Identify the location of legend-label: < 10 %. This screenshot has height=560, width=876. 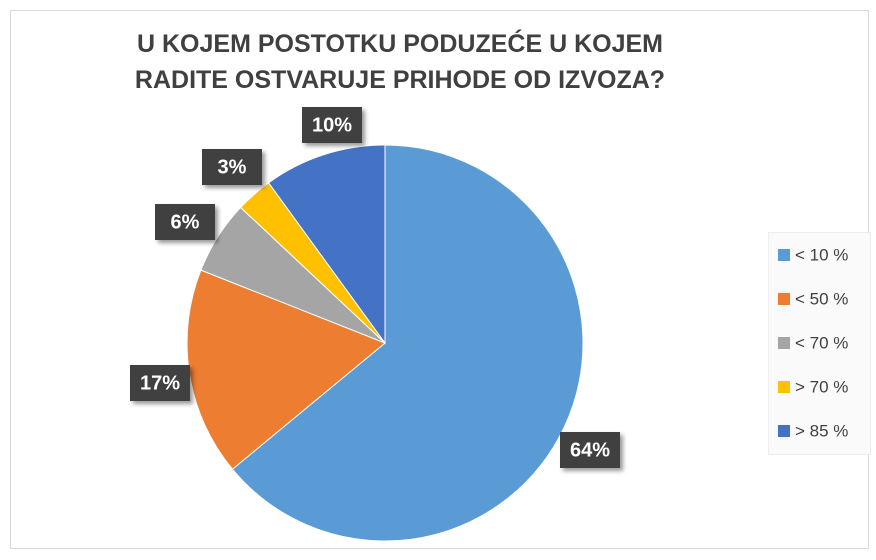
(821, 254).